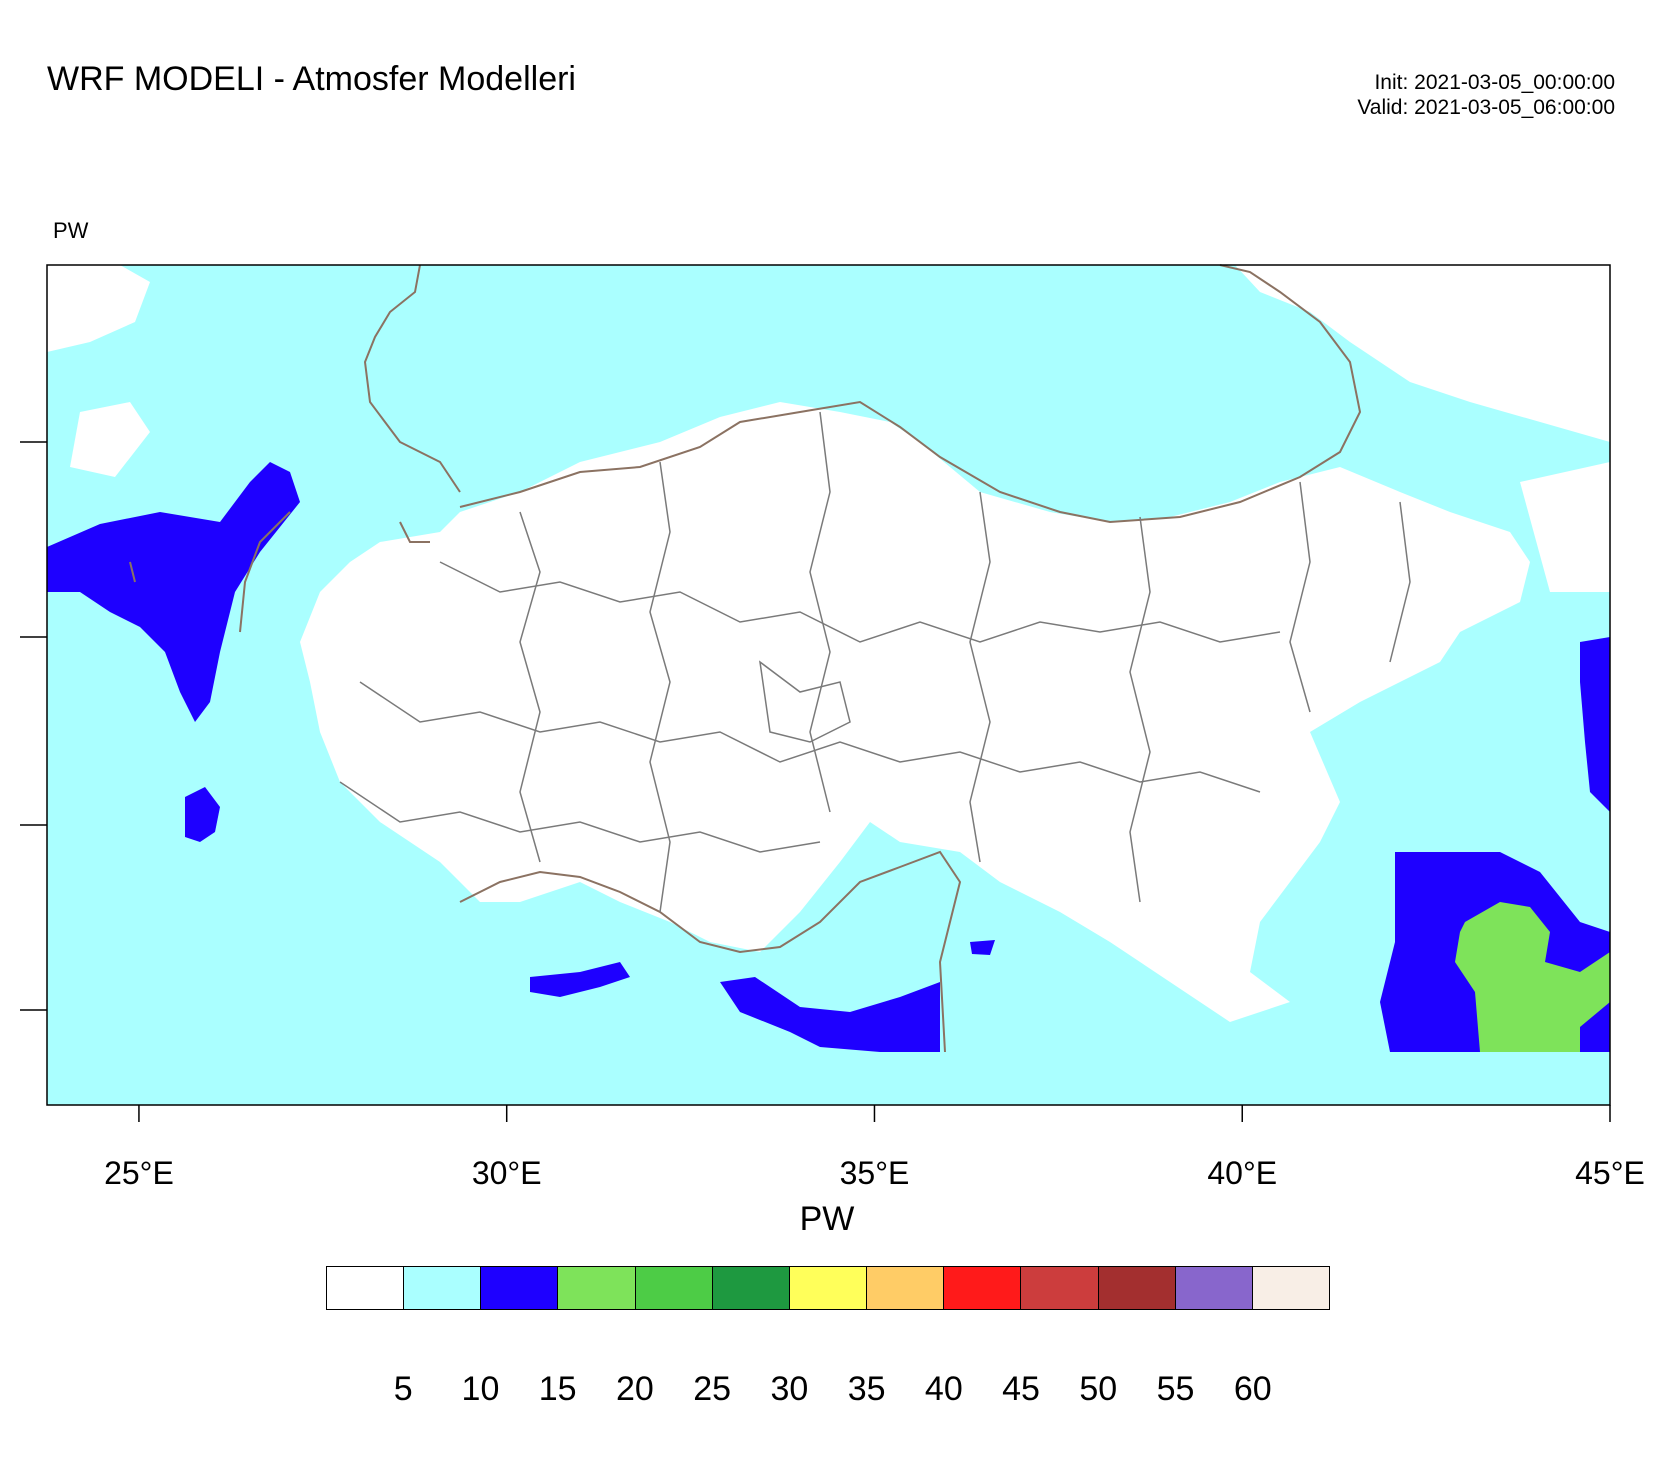 The image size is (1660, 1470). What do you see at coordinates (1175, 1389) in the screenshot?
I see `colorbar-tick-label: 55` at bounding box center [1175, 1389].